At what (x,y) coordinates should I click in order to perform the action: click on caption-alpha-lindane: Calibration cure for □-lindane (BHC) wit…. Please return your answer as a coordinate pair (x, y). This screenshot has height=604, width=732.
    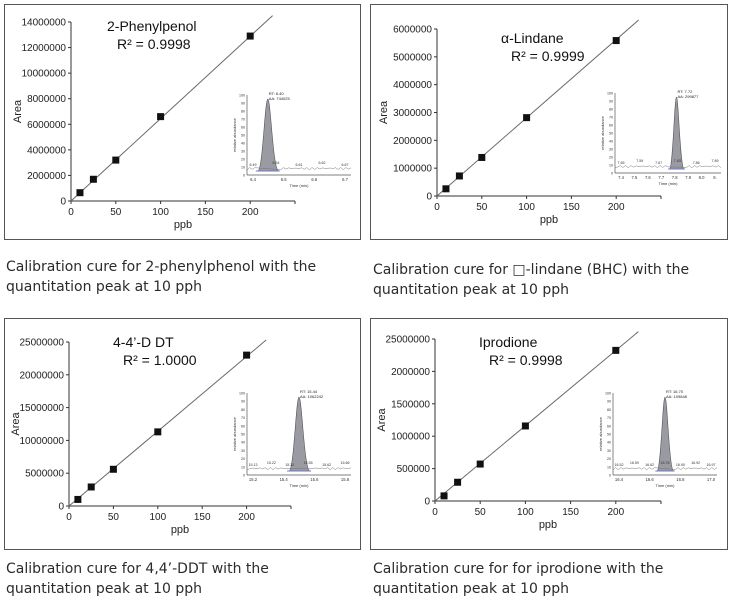
    Looking at the image, I should click on (543, 280).